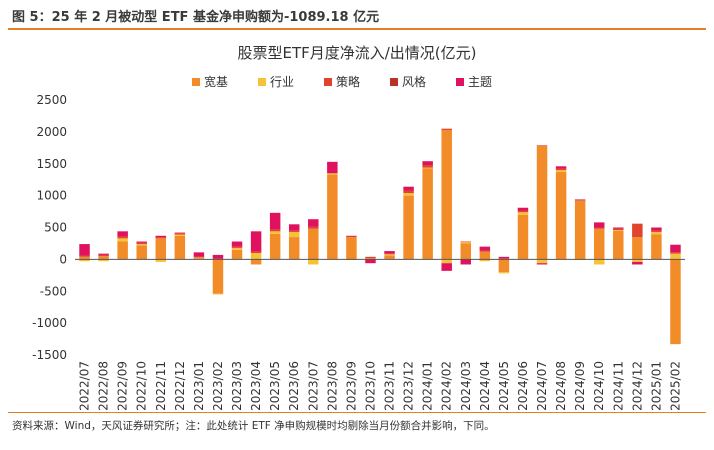 The image size is (714, 450). I want to click on x-tick-label: 2025/01, so click(656, 385).